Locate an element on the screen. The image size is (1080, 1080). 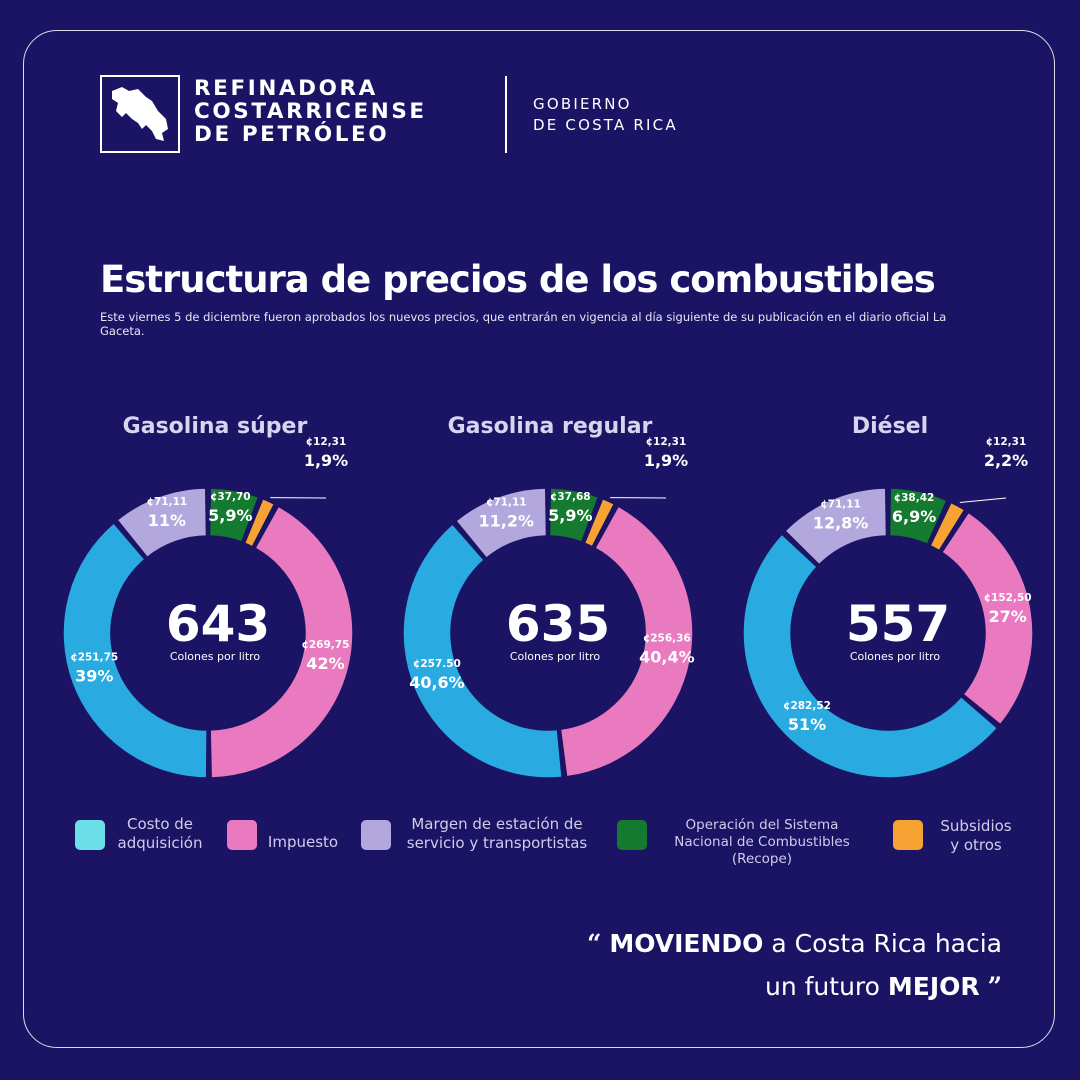
legend-swatch-subsidios is located at coordinates (908, 835).